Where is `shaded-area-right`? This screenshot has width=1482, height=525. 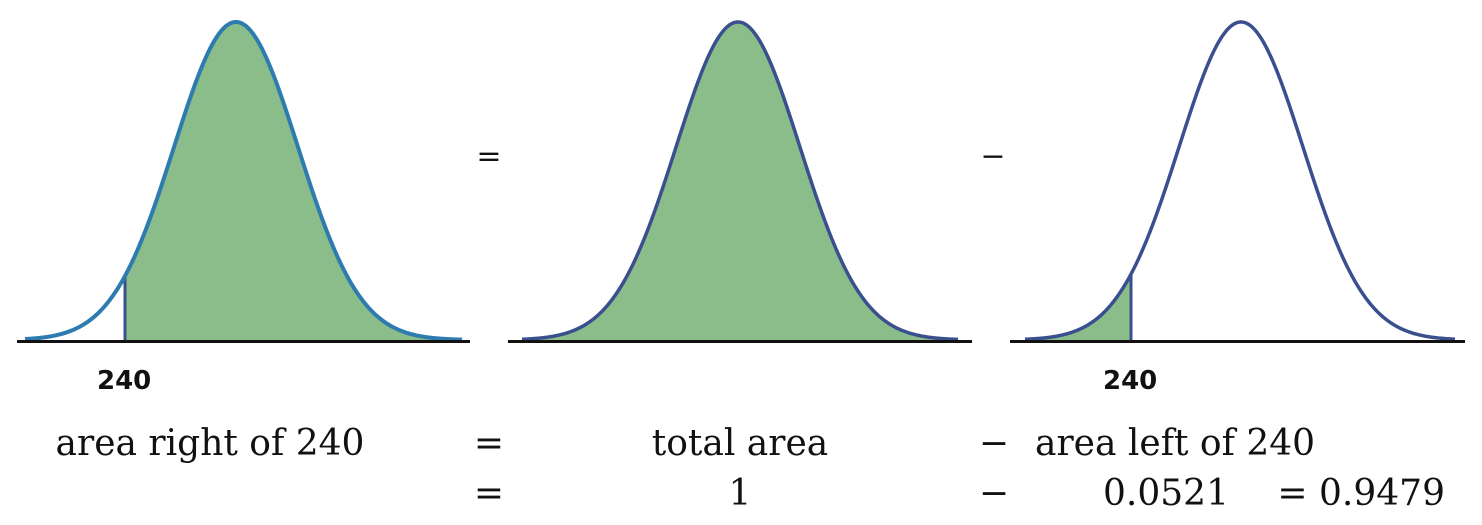
shaded-area-right is located at coordinates (293, 181).